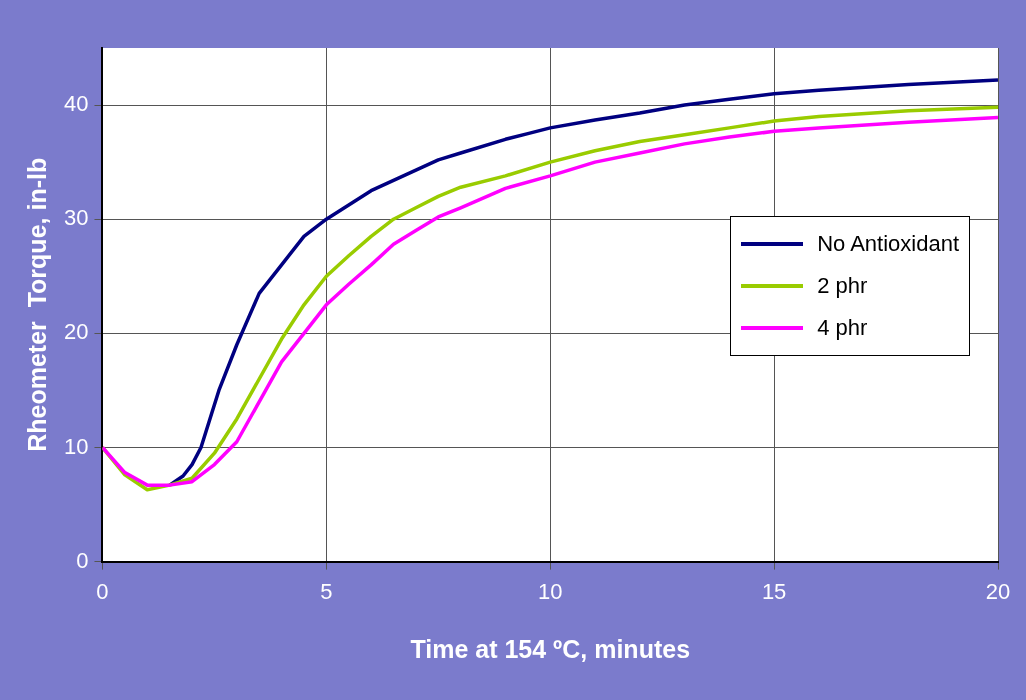  What do you see at coordinates (774, 591) in the screenshot?
I see `x-tick-label: 15` at bounding box center [774, 591].